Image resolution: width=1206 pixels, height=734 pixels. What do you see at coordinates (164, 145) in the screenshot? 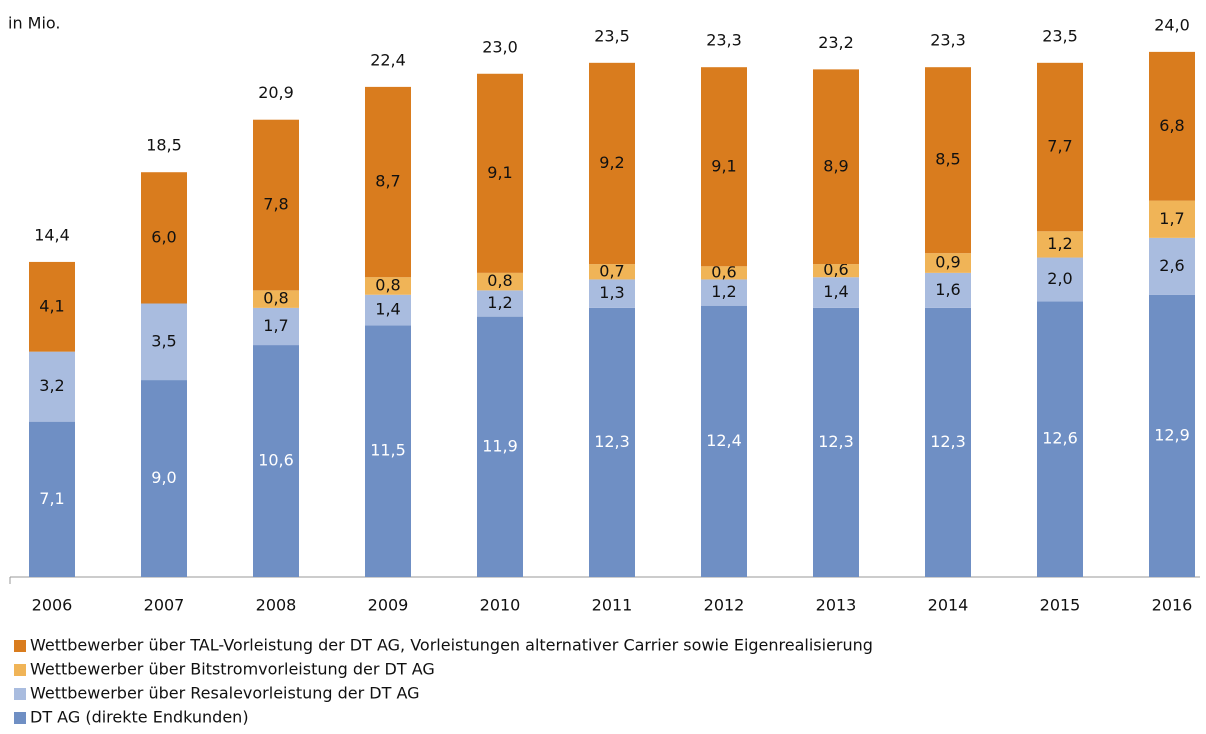
I see `total-label: 18,5` at bounding box center [164, 145].